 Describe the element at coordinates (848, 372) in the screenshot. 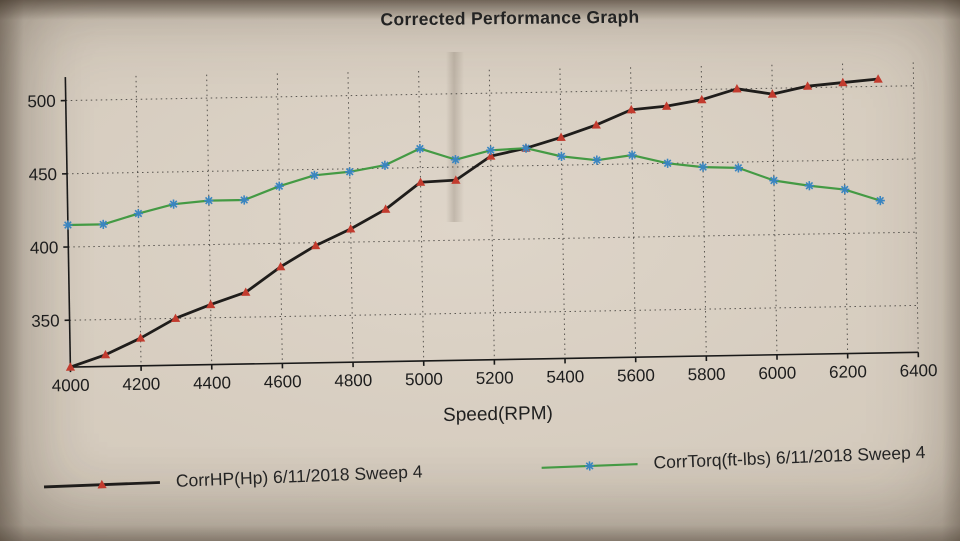

I see `svg-text: 6200` at that location.